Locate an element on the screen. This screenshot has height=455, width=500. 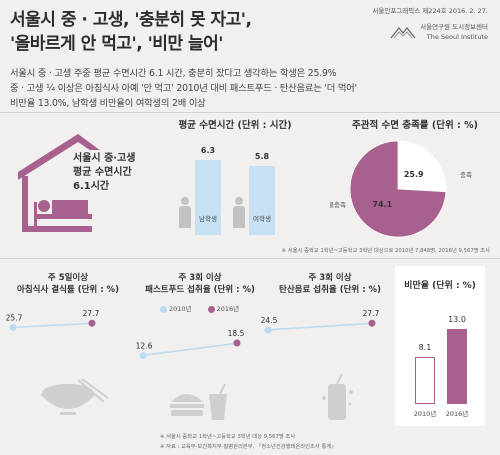
pie-label-0: 충족 is located at coordinates (466, 174).